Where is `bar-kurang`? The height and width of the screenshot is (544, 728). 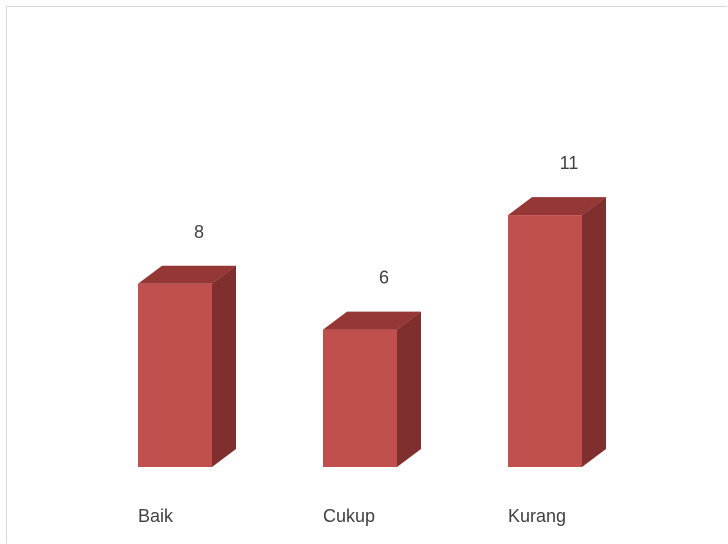
bar-kurang is located at coordinates (545, 341).